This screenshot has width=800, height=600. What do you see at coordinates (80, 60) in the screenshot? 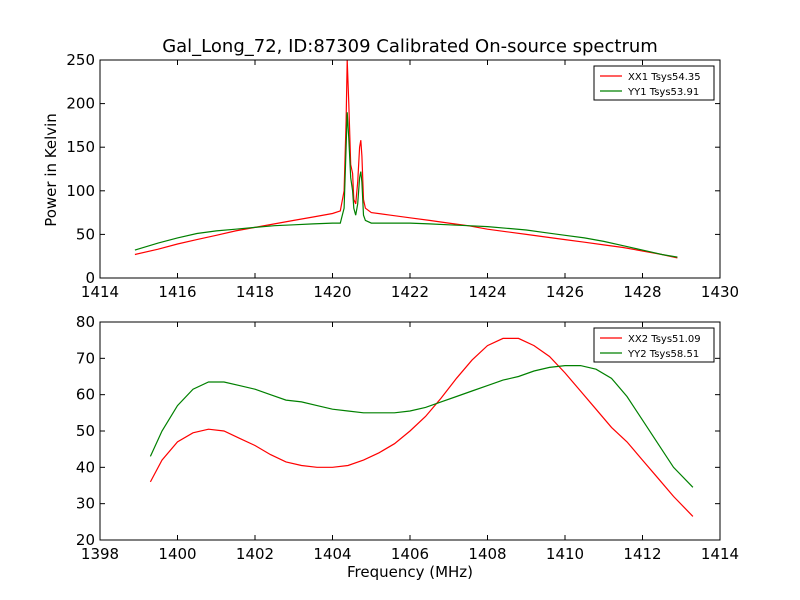
I see `y-tick-label: 250` at bounding box center [80, 60].